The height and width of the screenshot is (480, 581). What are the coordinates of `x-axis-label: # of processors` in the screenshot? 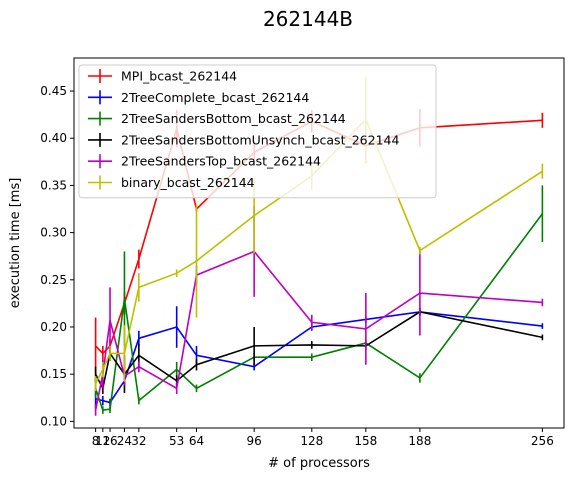 It's located at (319, 463).